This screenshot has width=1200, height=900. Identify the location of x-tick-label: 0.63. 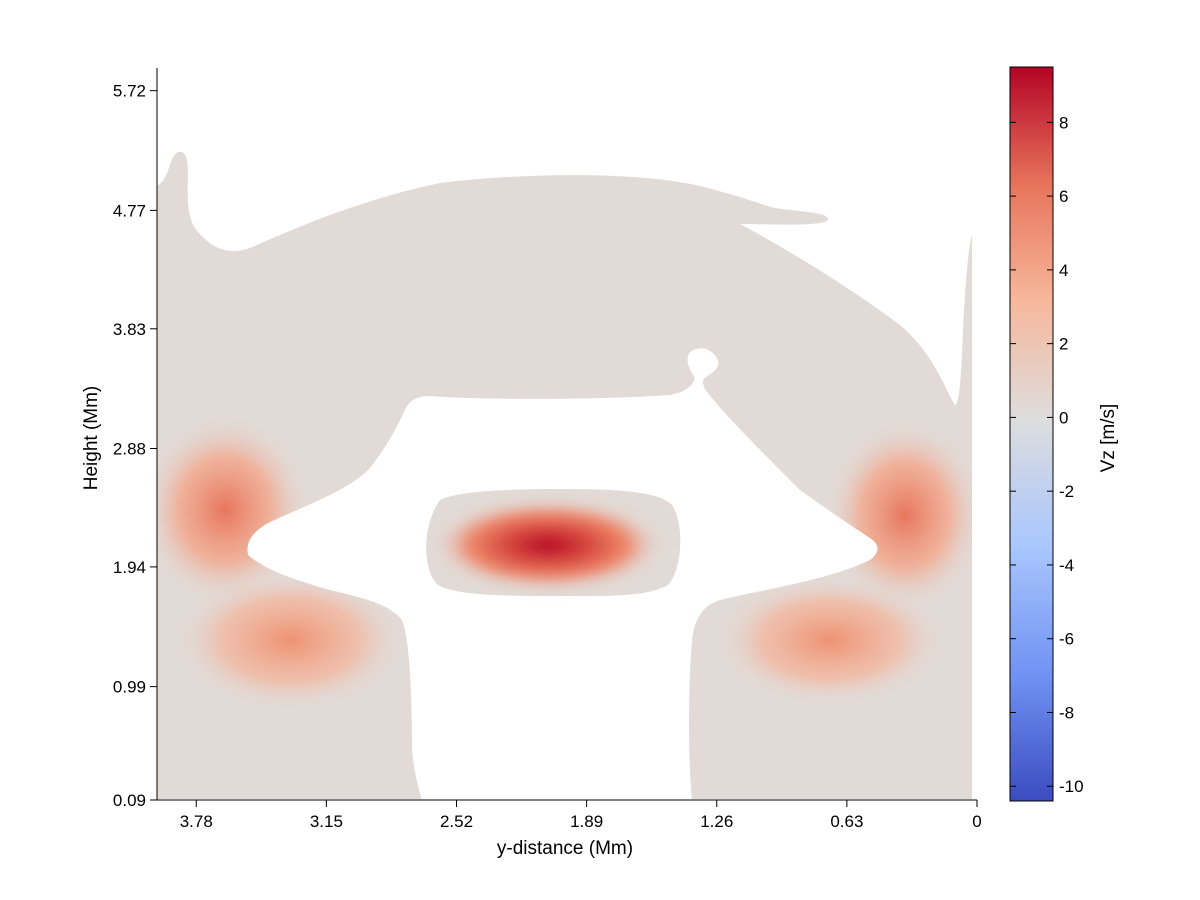
(846, 821).